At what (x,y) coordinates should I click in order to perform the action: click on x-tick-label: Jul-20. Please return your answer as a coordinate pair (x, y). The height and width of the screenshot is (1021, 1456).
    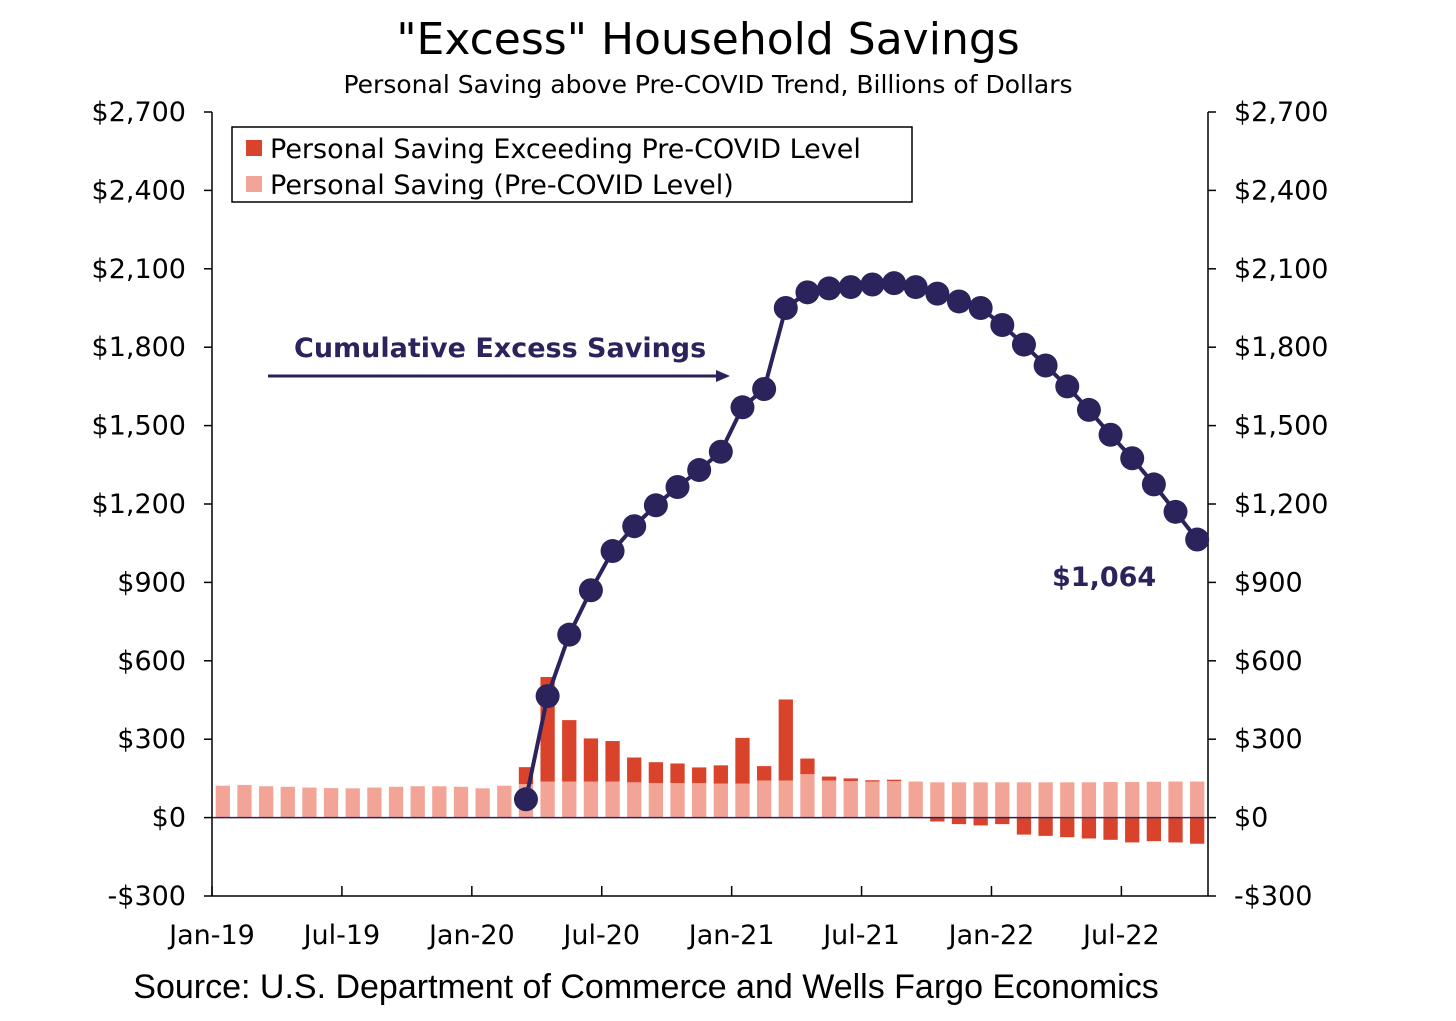
    Looking at the image, I should click on (600, 935).